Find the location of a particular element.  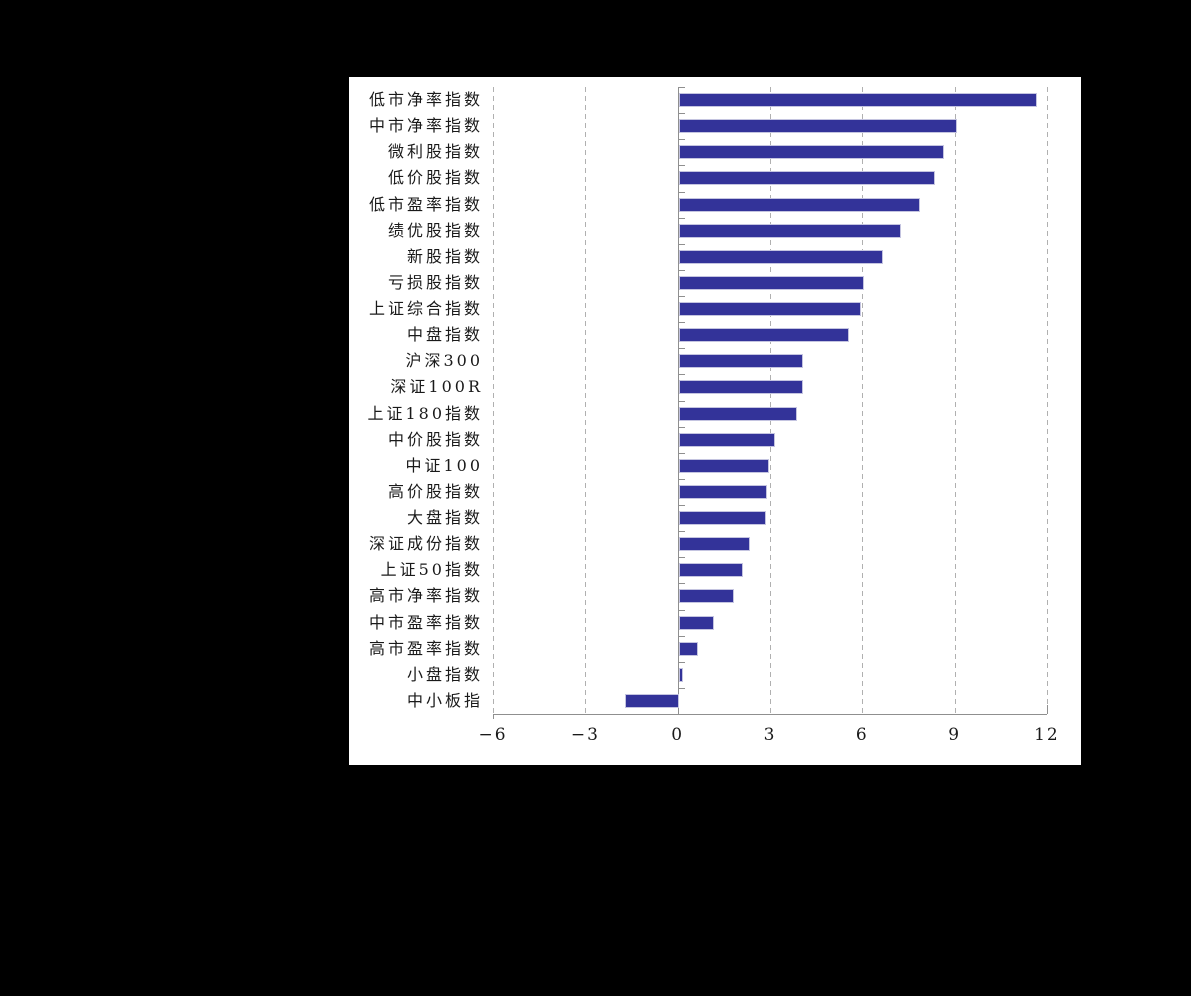

bar-中小板指 is located at coordinates (652, 700).